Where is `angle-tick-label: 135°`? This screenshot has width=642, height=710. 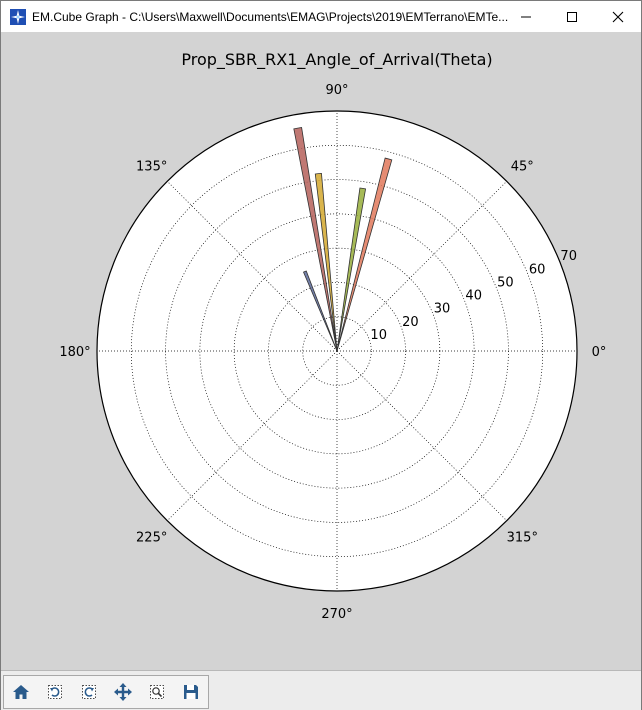
angle-tick-label: 135° is located at coordinates (151, 167).